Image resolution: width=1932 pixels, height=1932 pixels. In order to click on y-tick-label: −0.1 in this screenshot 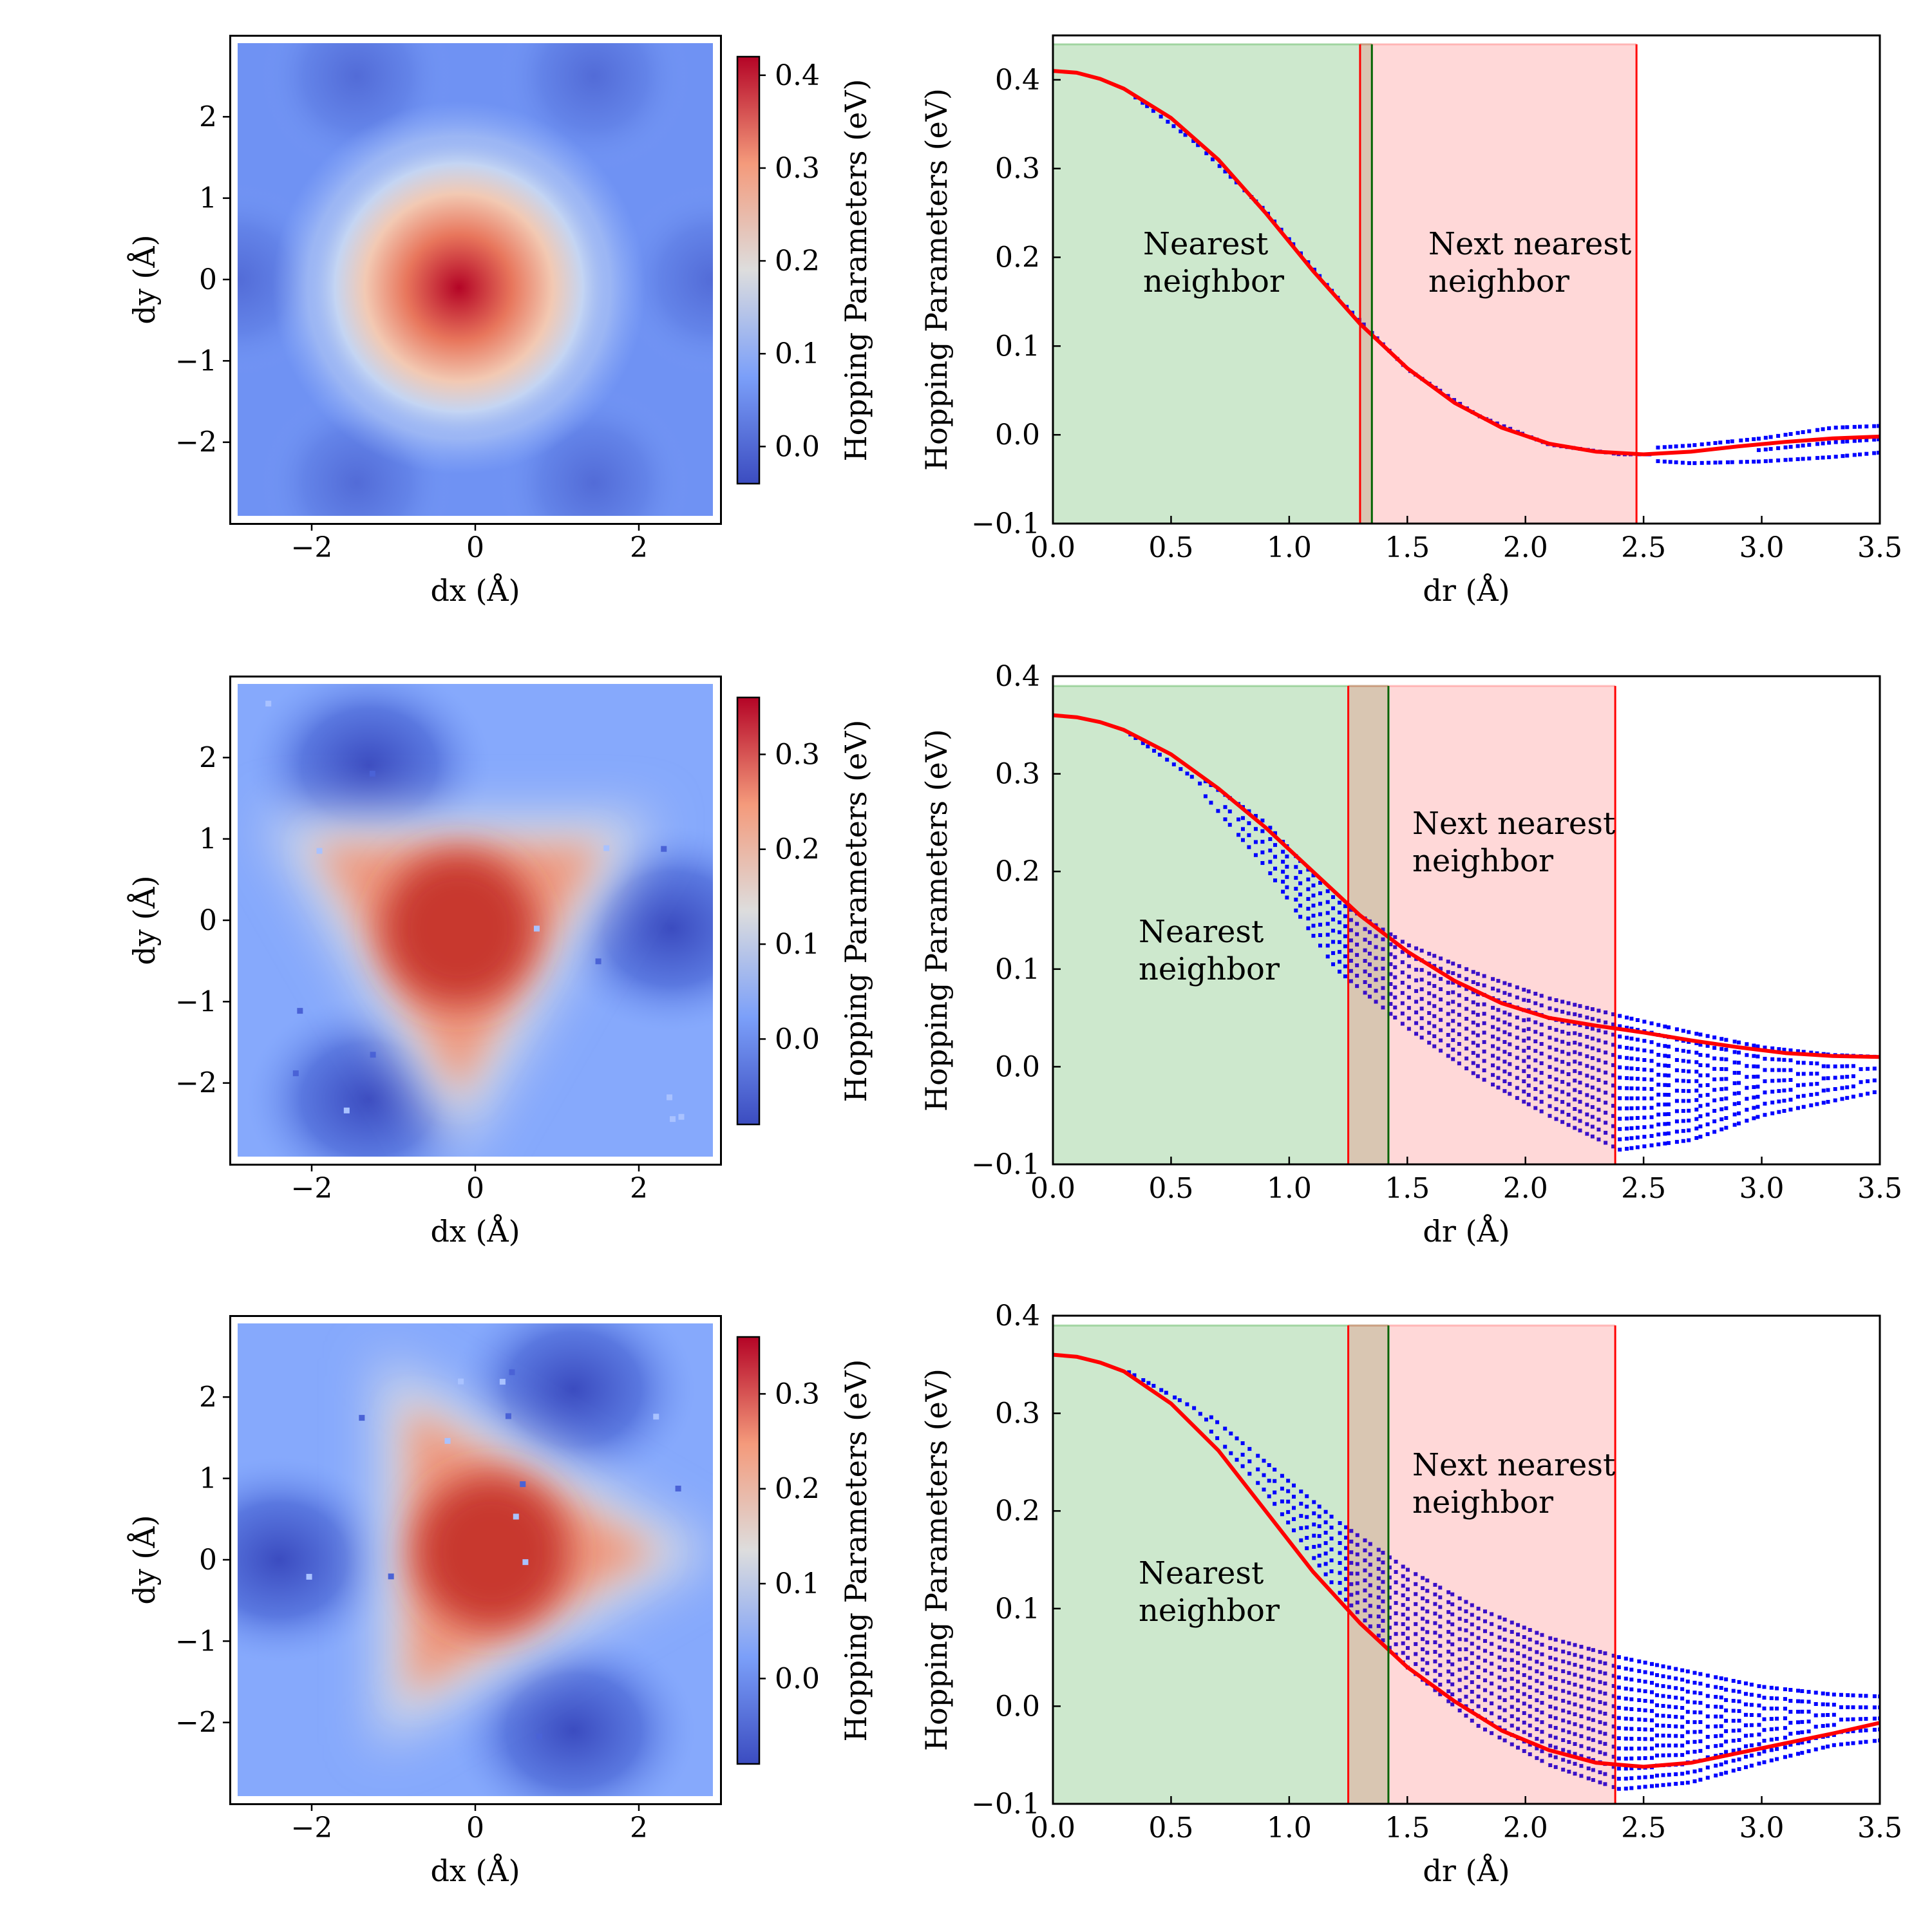, I will do `click(1006, 1805)`.